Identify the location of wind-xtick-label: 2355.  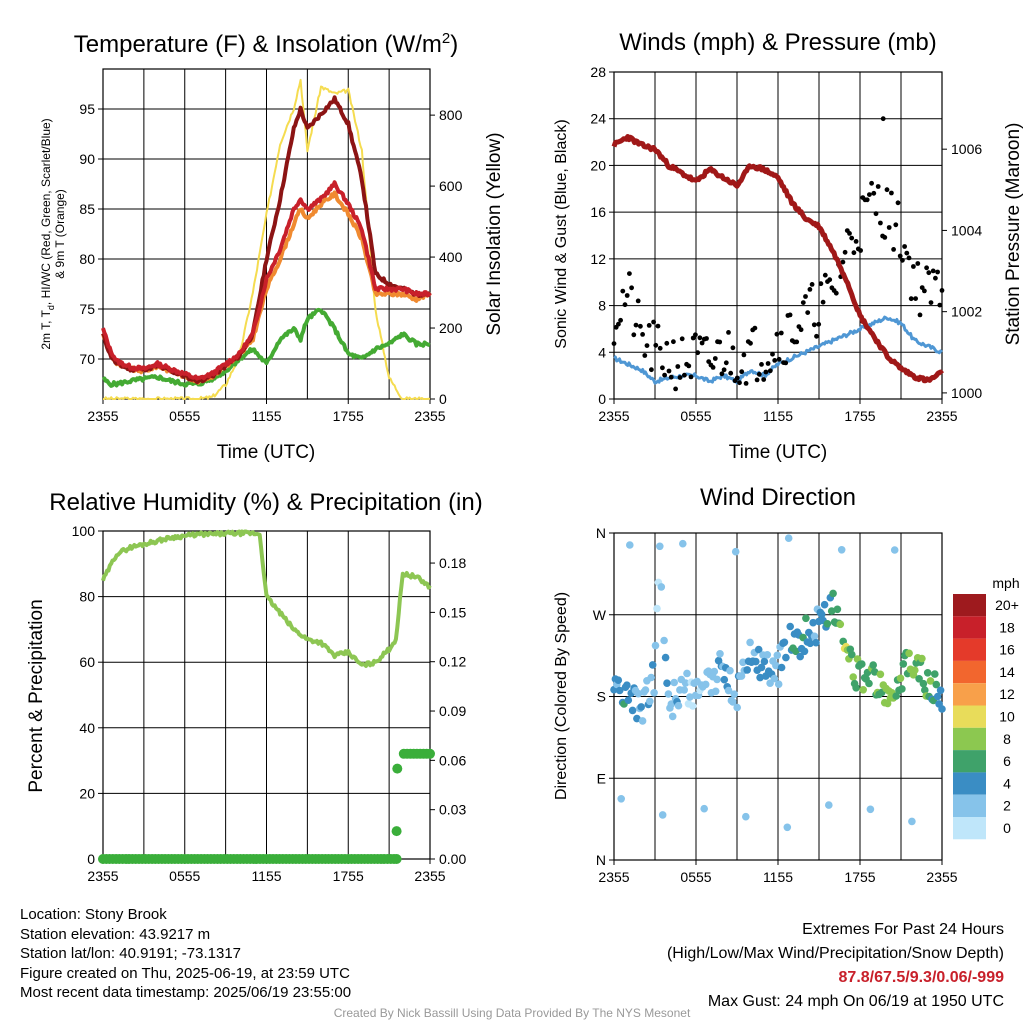
(941, 416).